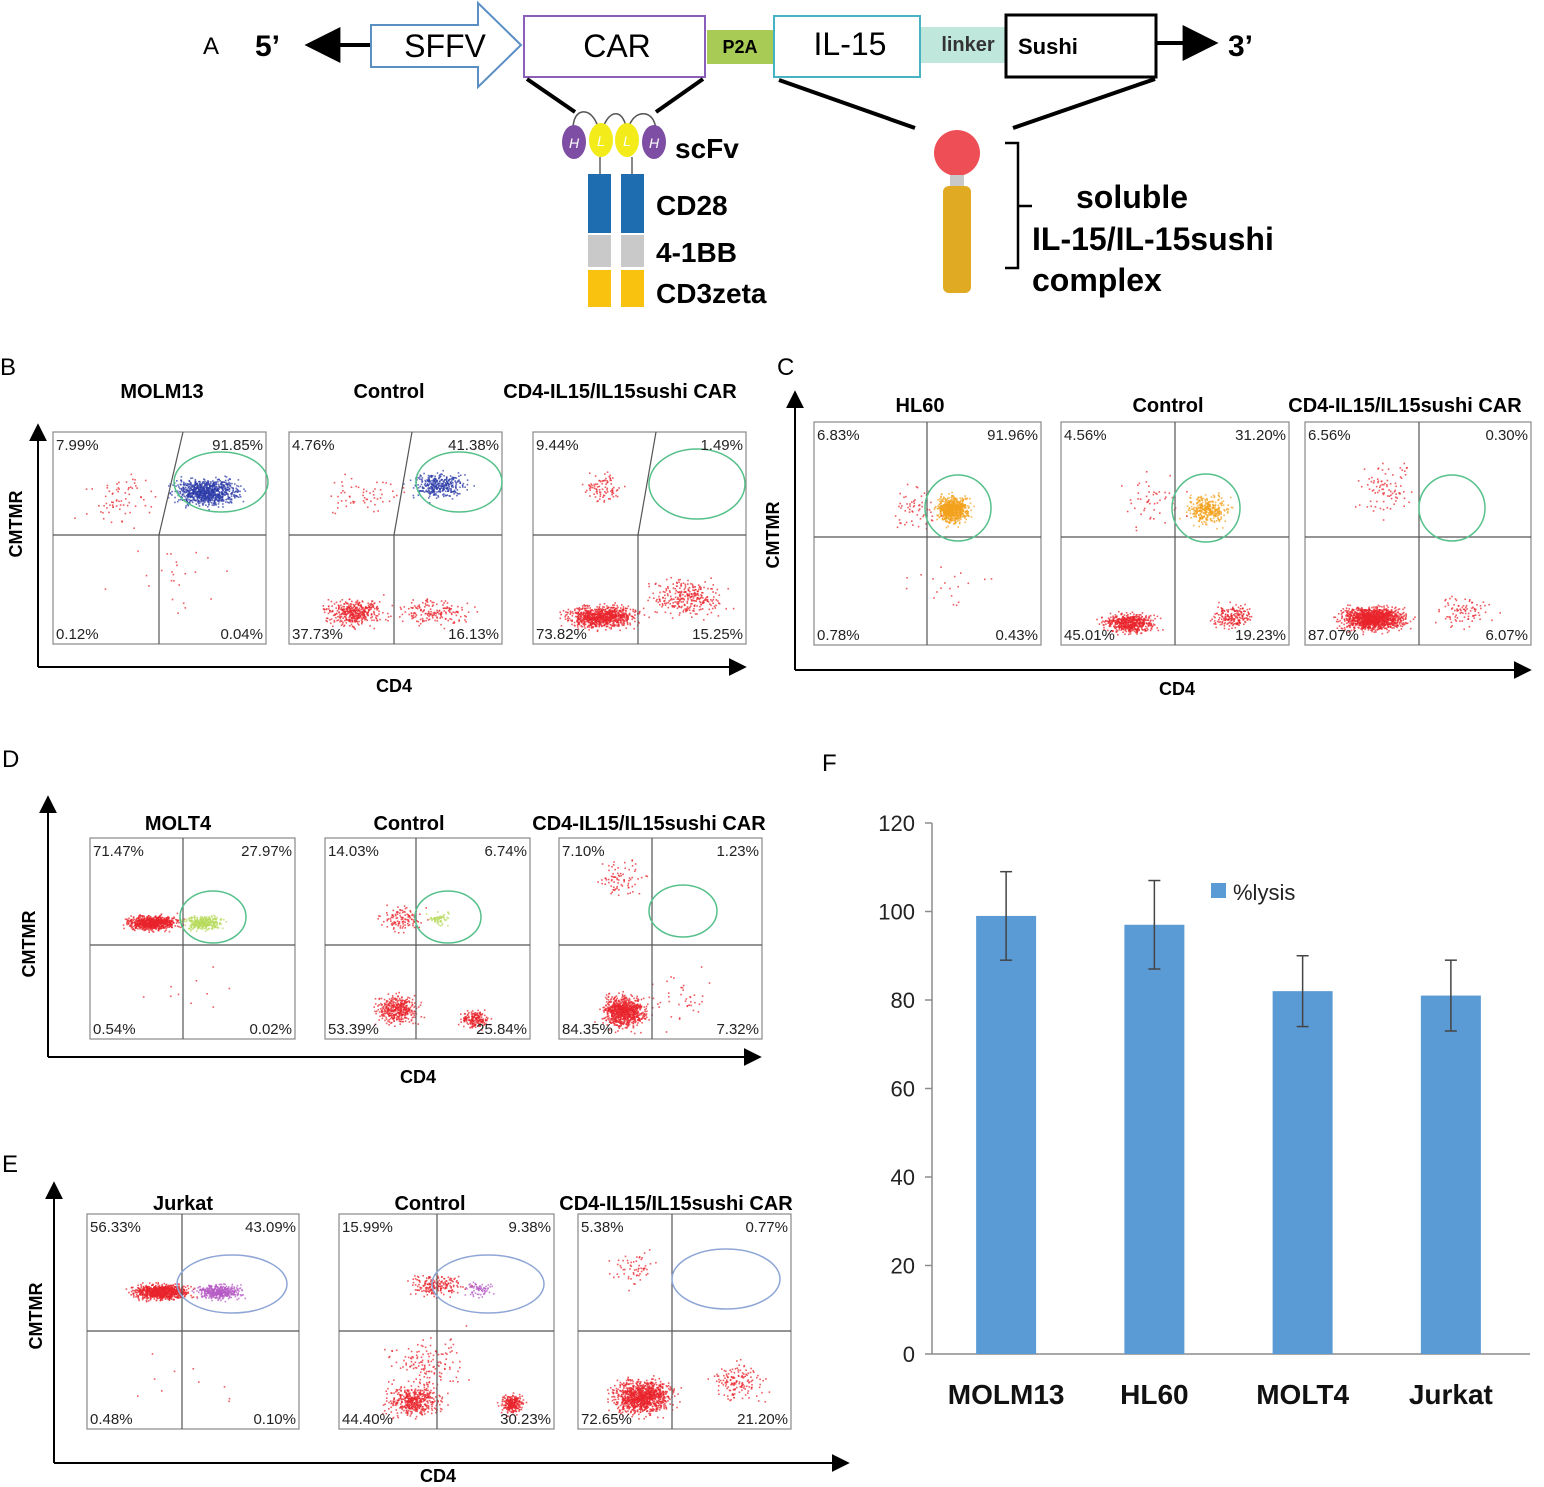 Image resolution: width=1544 pixels, height=1487 pixels. What do you see at coordinates (1218, 890) in the screenshot?
I see `legend-swatch` at bounding box center [1218, 890].